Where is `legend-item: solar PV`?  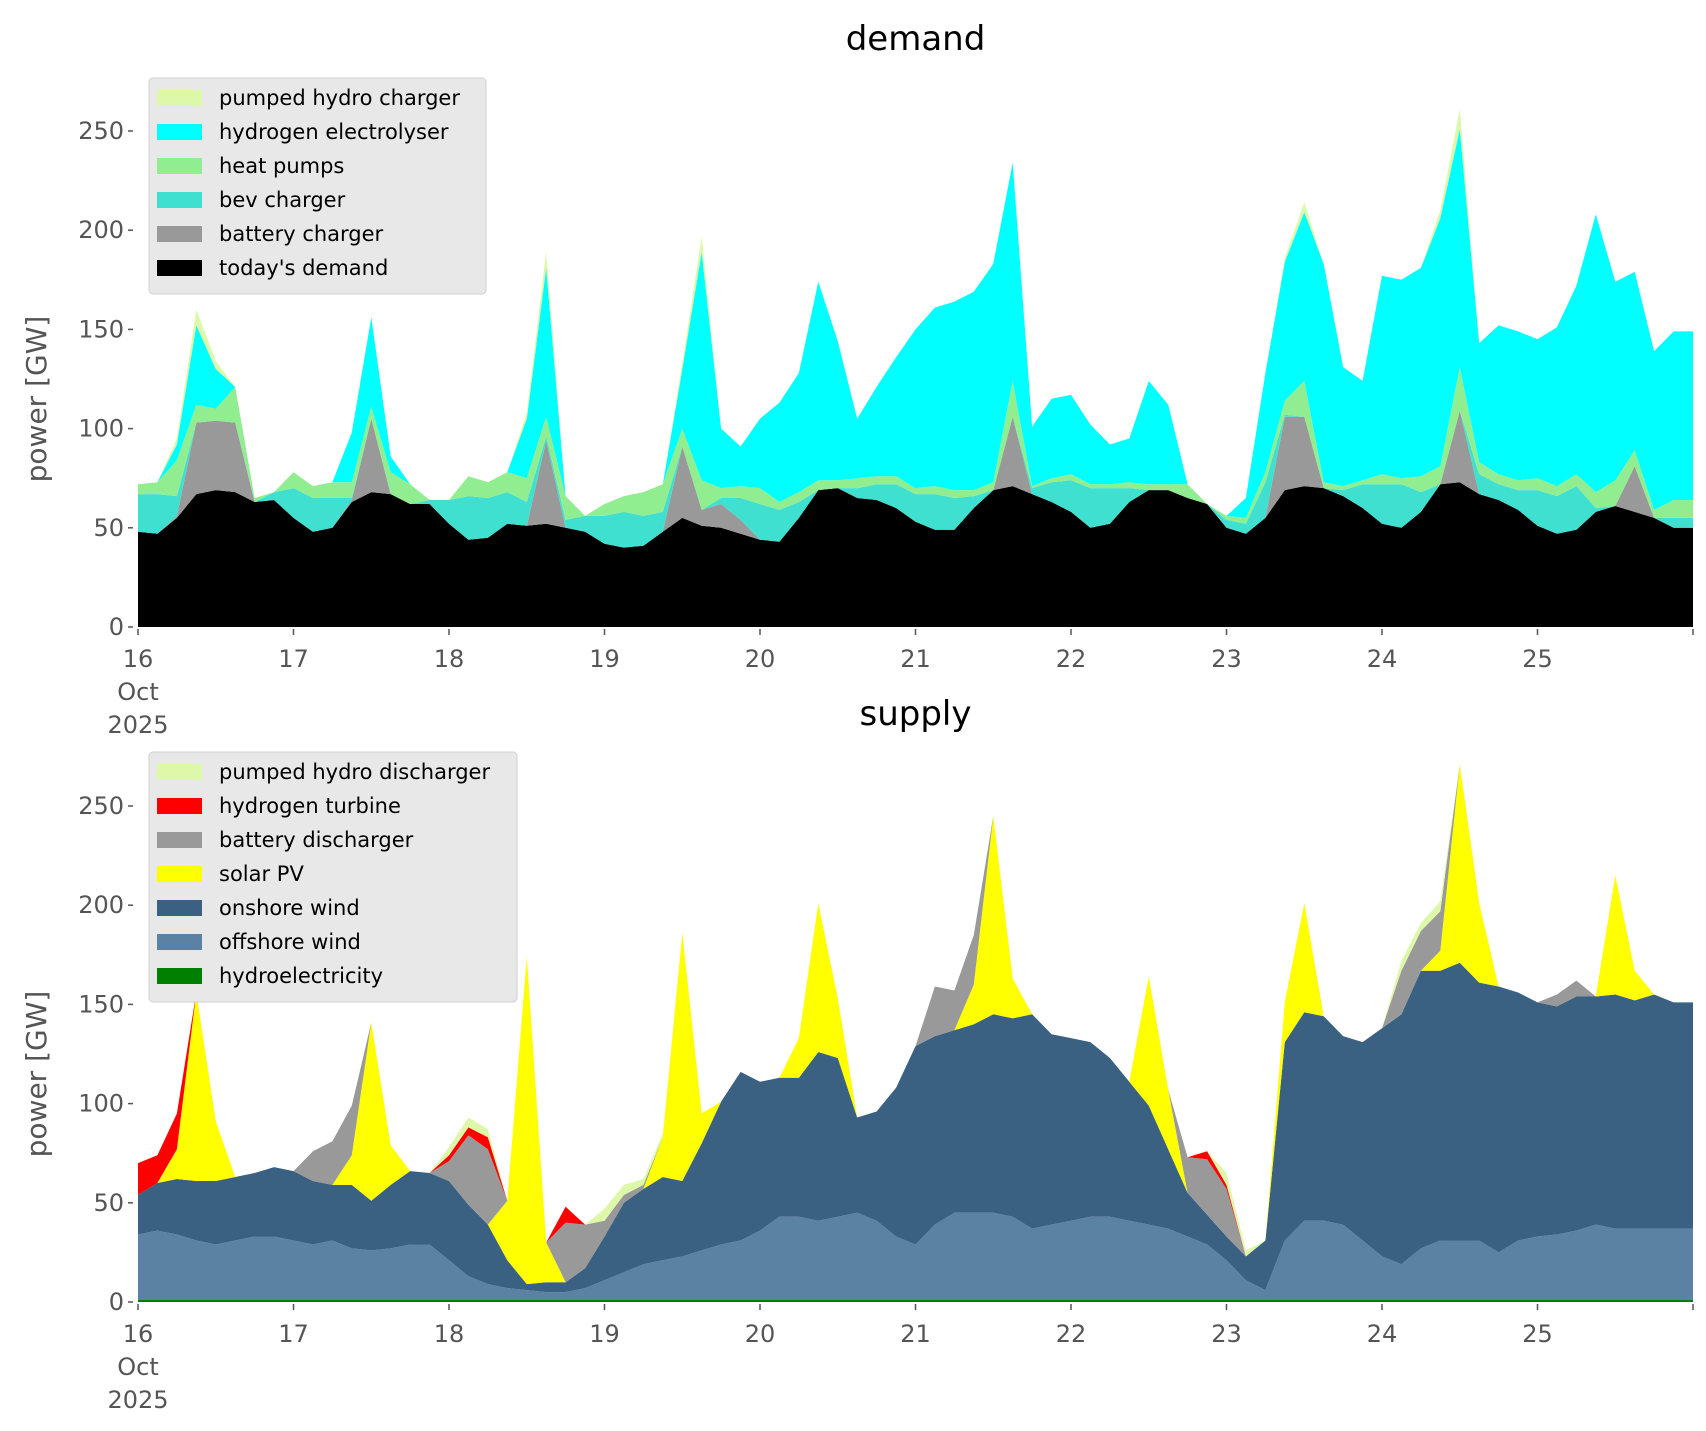
legend-item: solar PV is located at coordinates (261, 874).